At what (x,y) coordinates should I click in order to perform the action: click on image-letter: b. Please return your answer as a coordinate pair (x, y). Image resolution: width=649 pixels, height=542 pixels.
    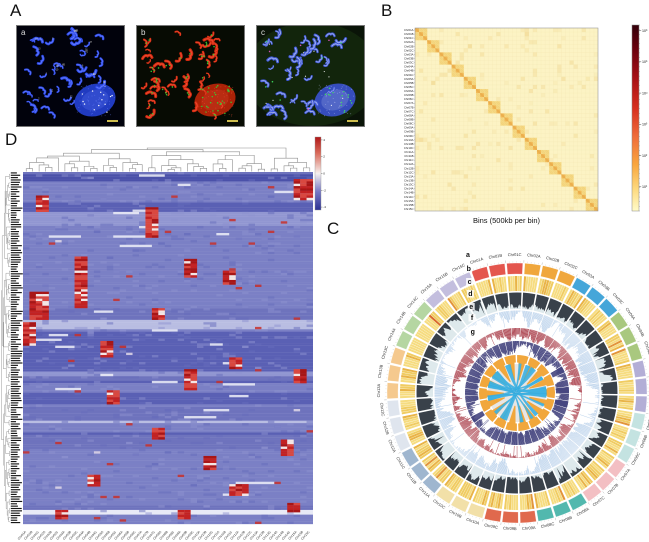
    Looking at the image, I should click on (143, 32).